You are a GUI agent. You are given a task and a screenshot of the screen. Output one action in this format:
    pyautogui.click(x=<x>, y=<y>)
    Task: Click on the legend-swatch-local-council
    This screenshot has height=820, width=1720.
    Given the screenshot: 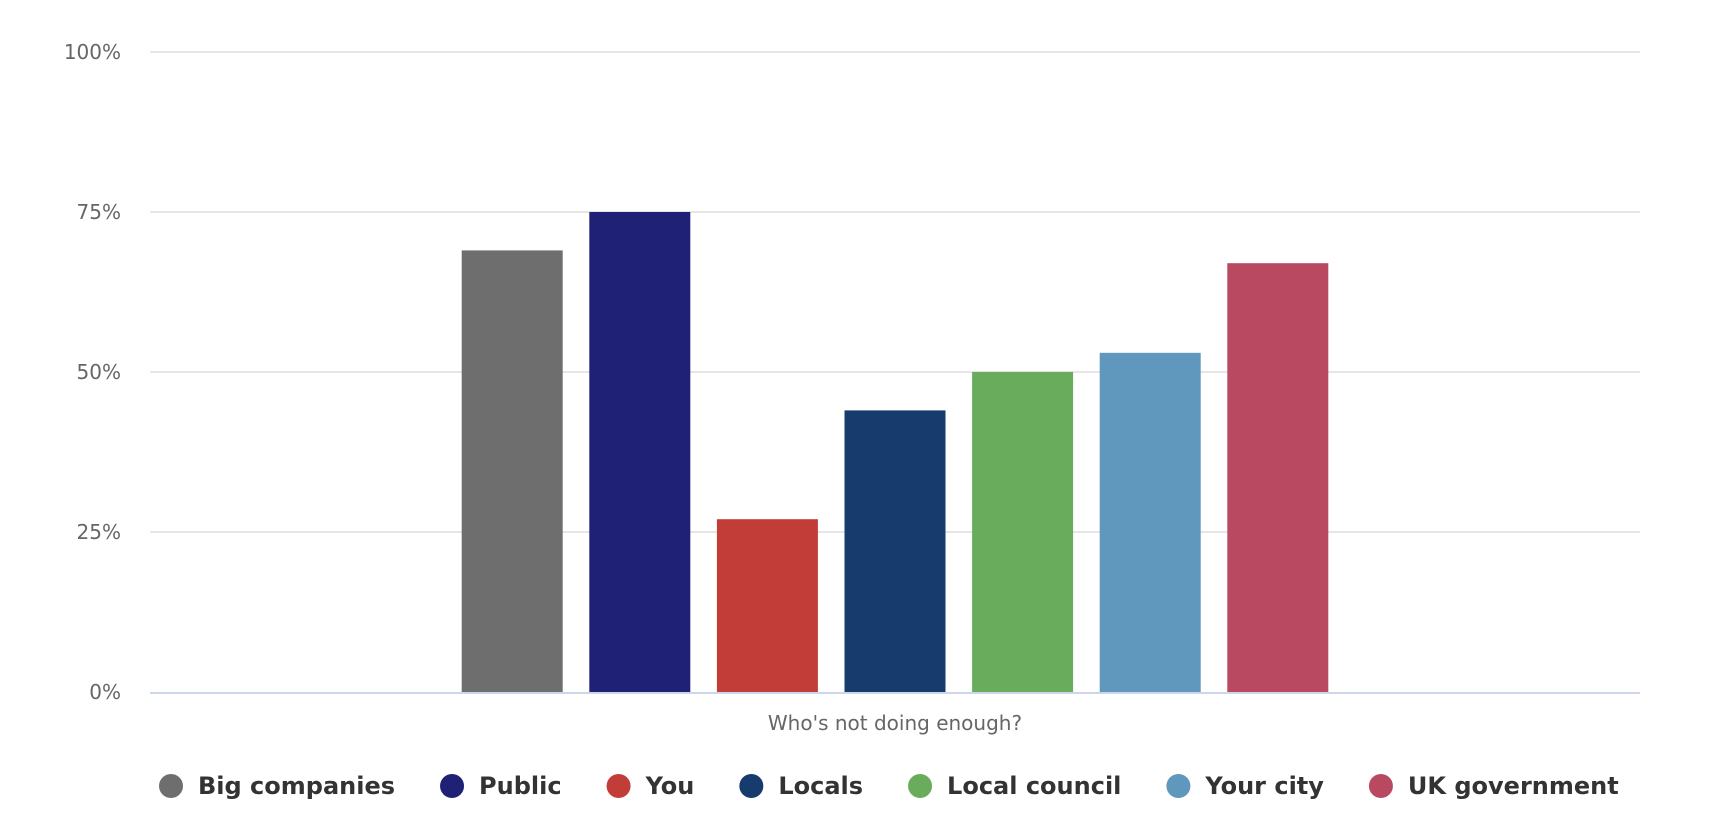 What is the action you would take?
    pyautogui.click(x=920, y=786)
    